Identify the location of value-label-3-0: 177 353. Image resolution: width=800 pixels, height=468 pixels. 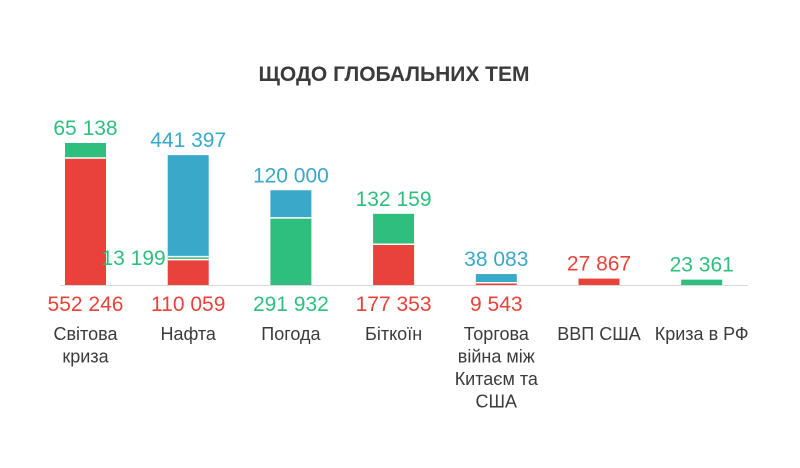
(394, 304).